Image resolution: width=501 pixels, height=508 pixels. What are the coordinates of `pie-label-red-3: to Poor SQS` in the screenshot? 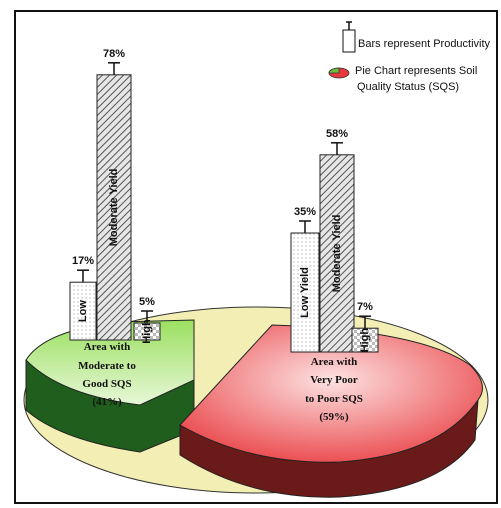 It's located at (334, 399).